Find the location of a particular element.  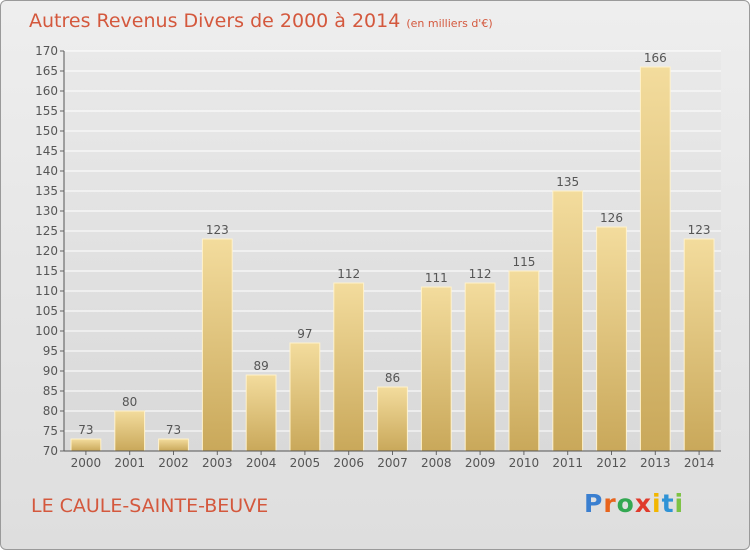

x-tick-label: 2011 is located at coordinates (567, 463).